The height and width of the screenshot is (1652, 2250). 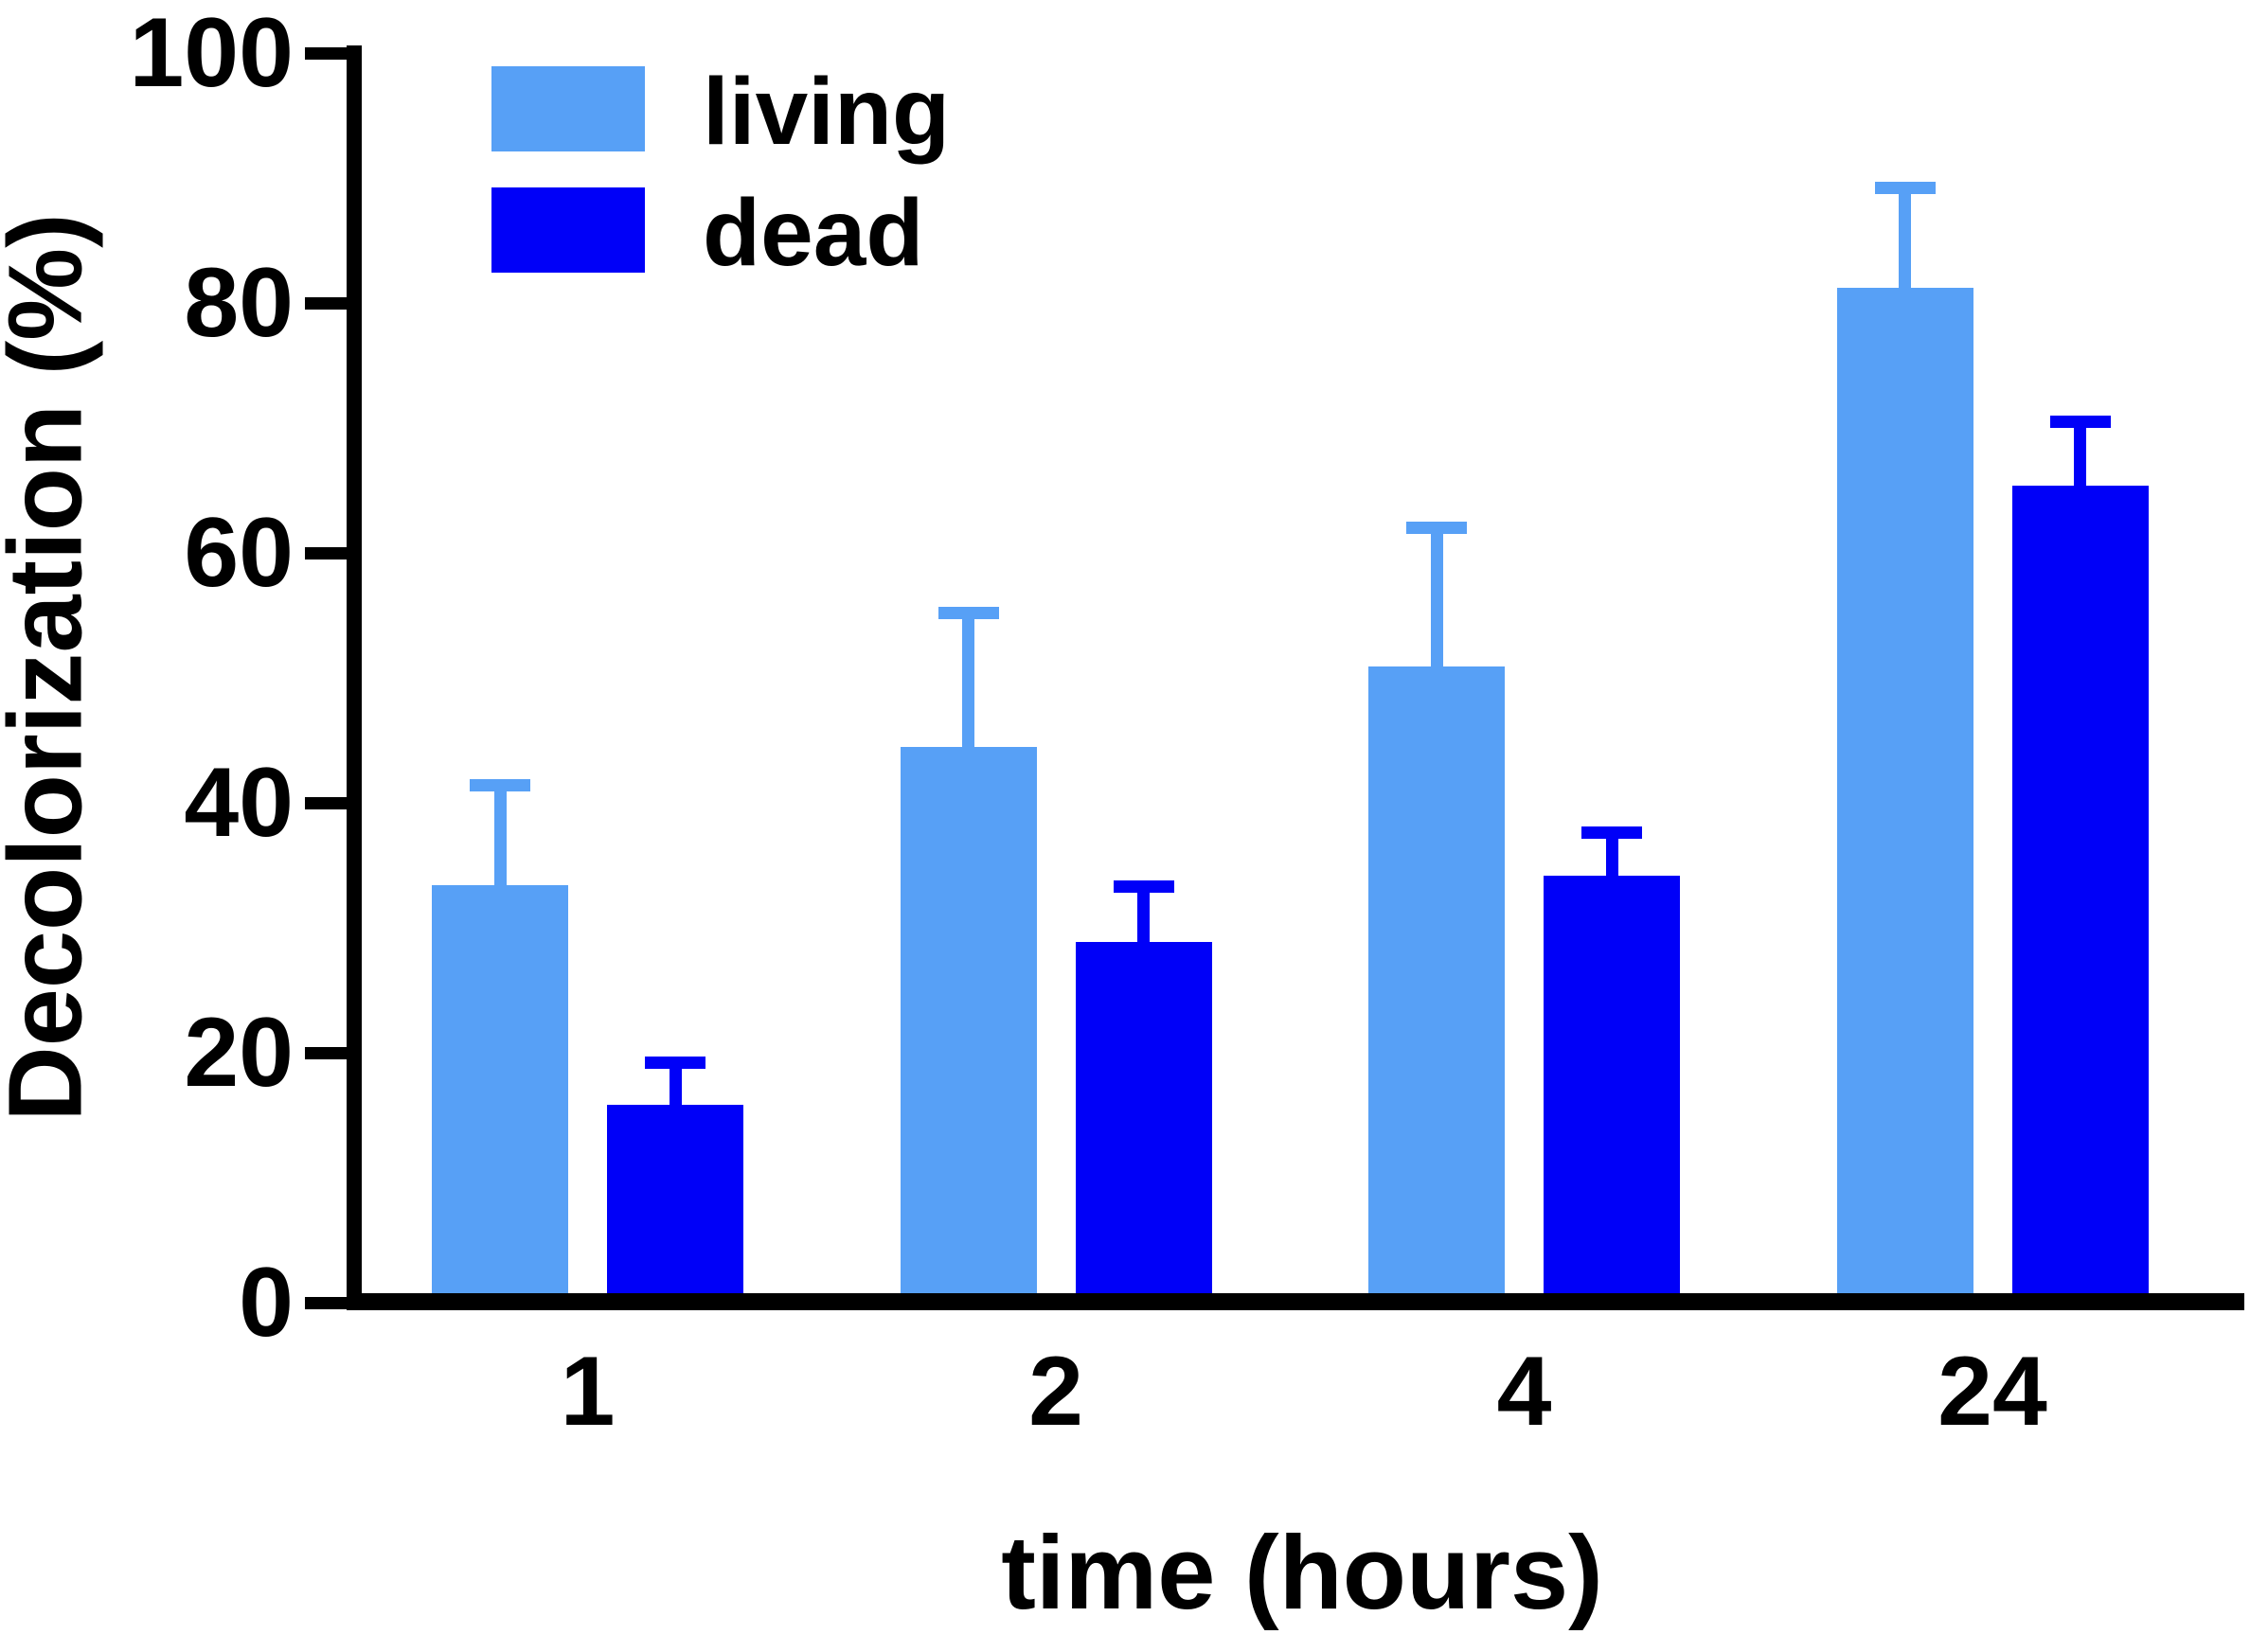 I want to click on y-tick-label-20: 20, so click(x=239, y=1053).